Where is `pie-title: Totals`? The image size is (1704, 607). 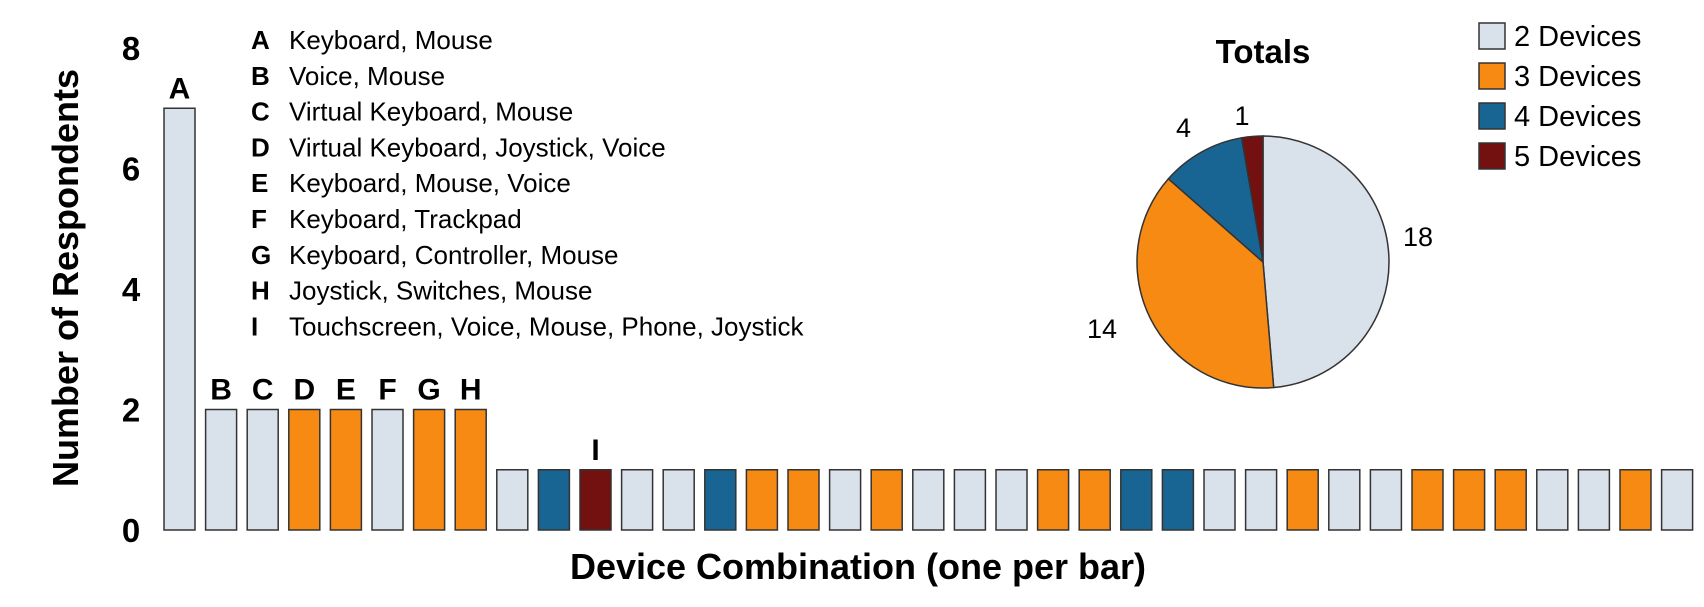
pie-title: Totals is located at coordinates (1263, 51).